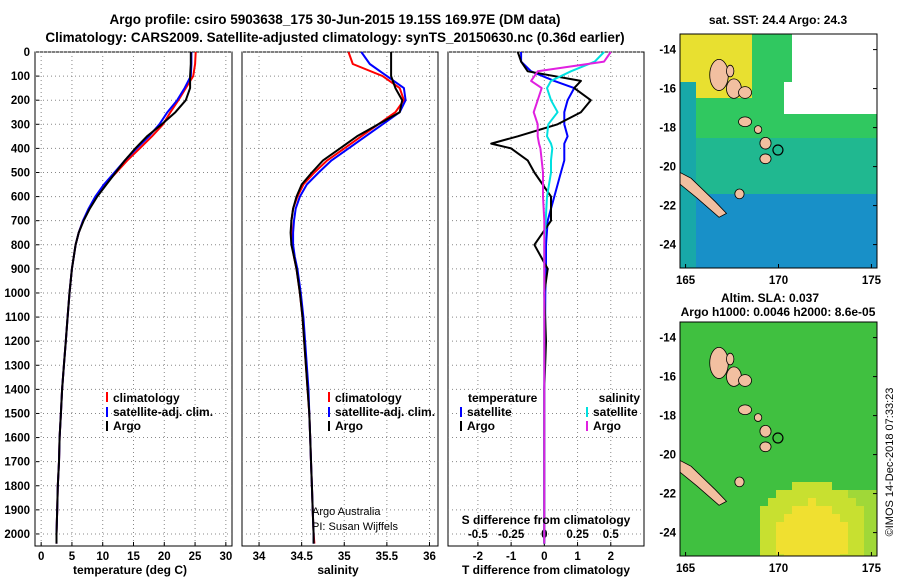 This screenshot has height=580, width=900. What do you see at coordinates (770, 298) in the screenshot?
I see `sla-map-title: Altim. SLA: 0.037` at bounding box center [770, 298].